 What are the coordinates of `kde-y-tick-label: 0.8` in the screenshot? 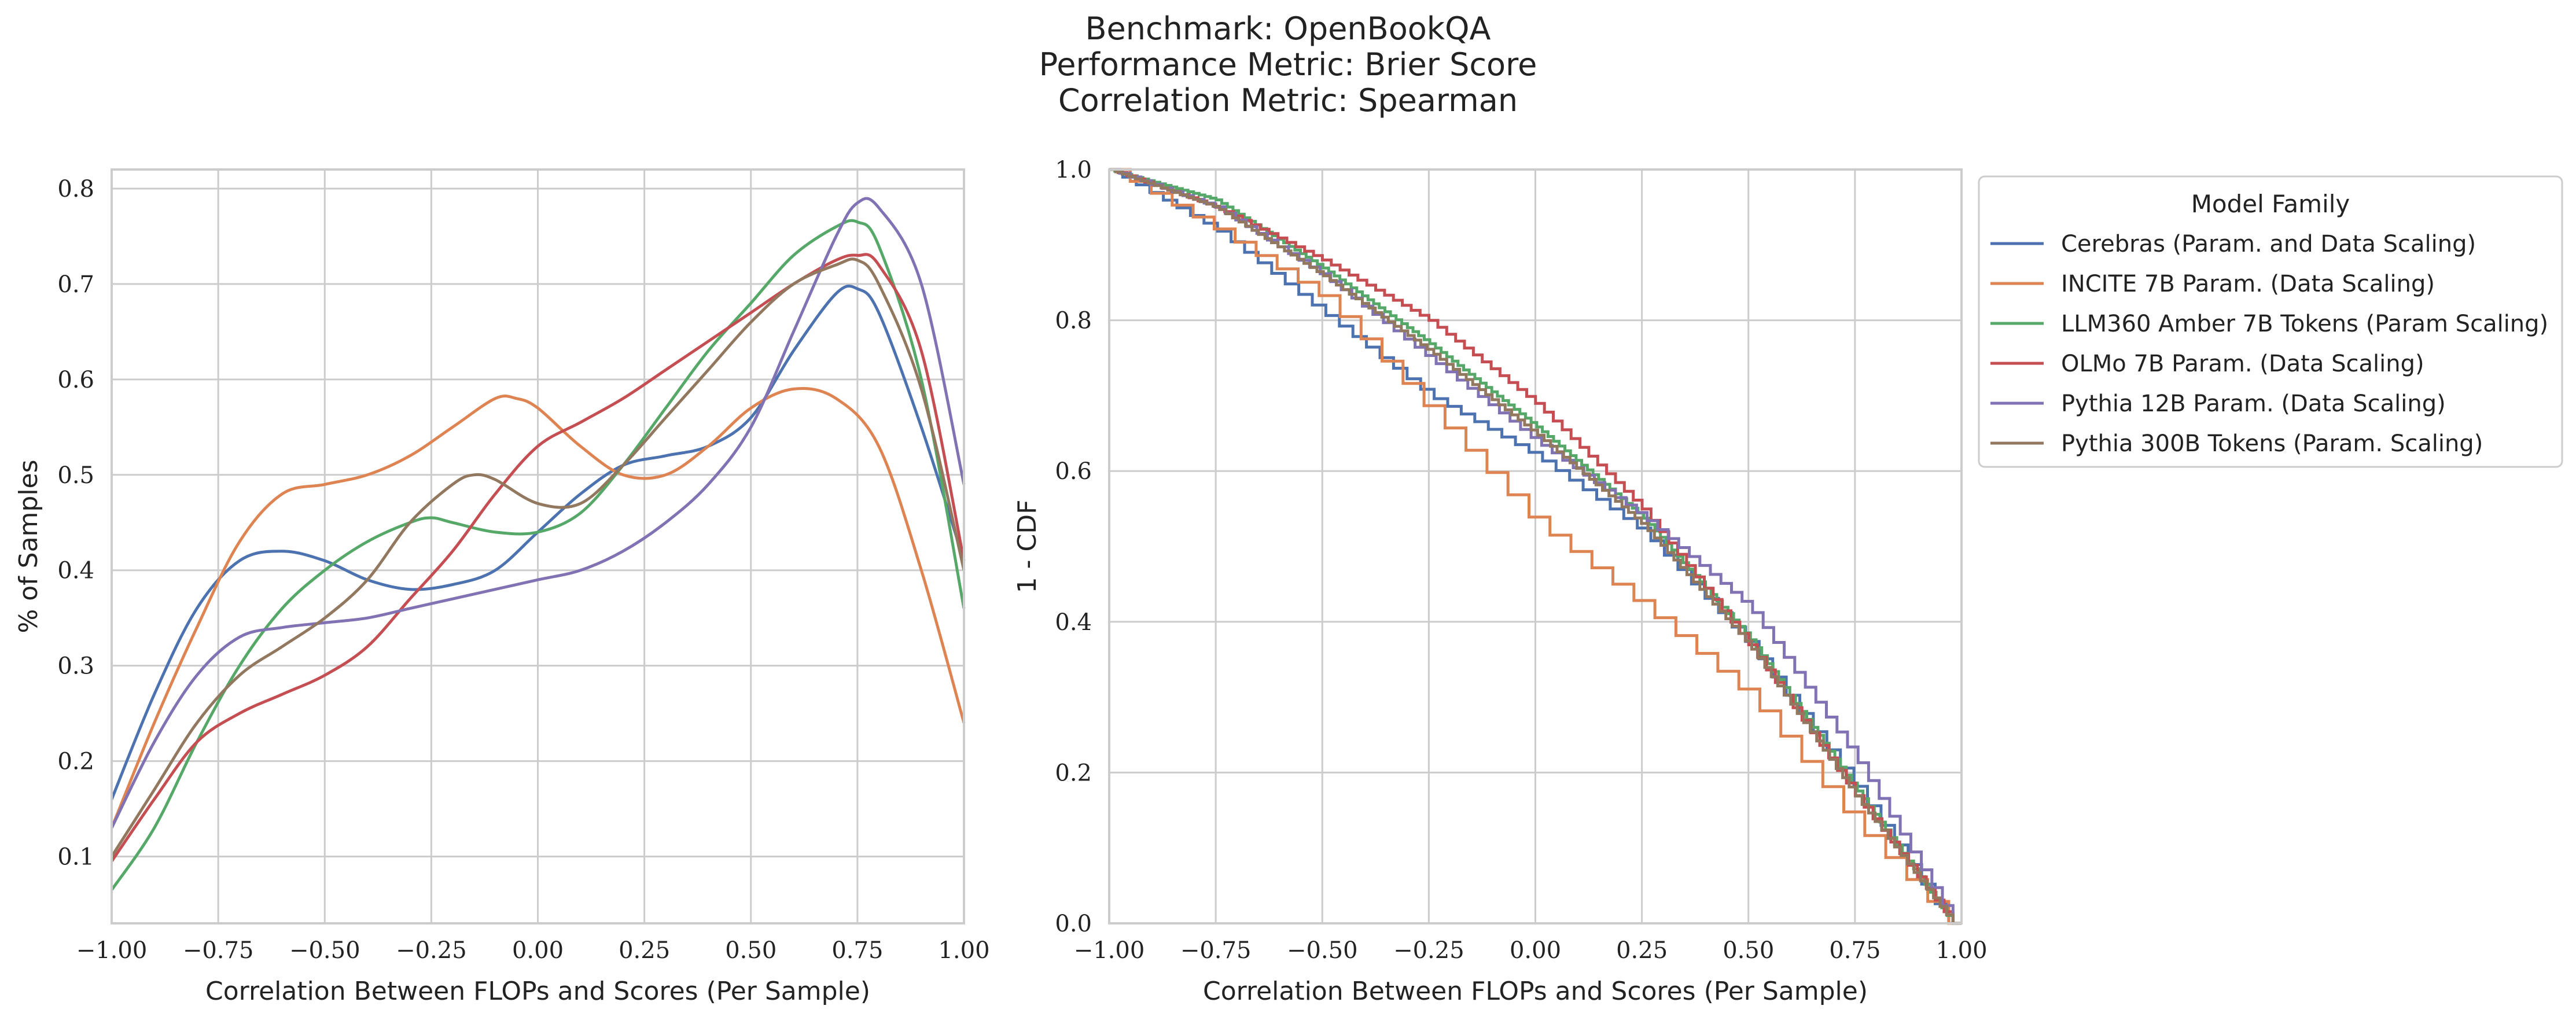 It's located at (75, 189).